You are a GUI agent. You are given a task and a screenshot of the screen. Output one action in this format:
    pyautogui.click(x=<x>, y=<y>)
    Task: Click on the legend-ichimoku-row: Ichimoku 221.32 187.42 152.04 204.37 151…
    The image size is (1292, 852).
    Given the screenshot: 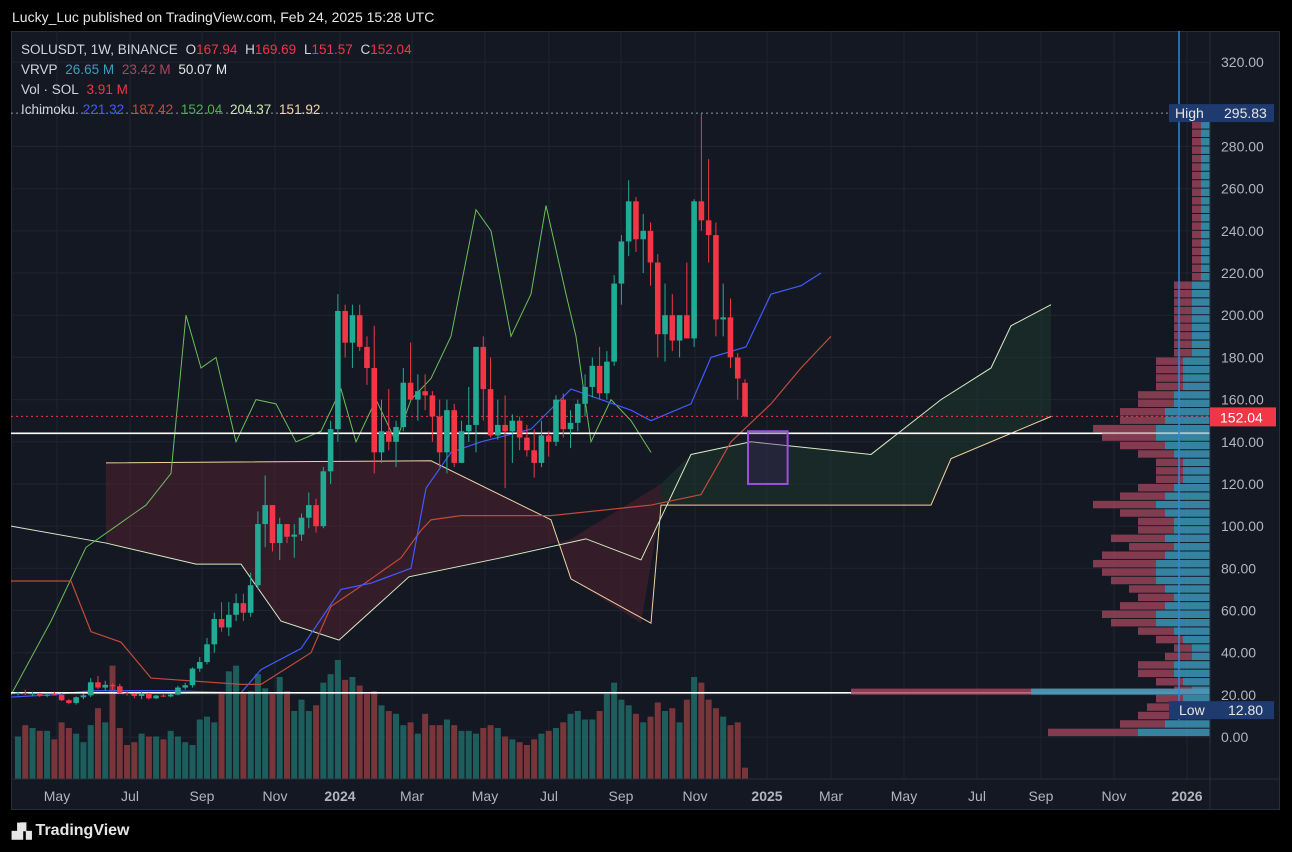 What is the action you would take?
    pyautogui.click(x=218, y=110)
    